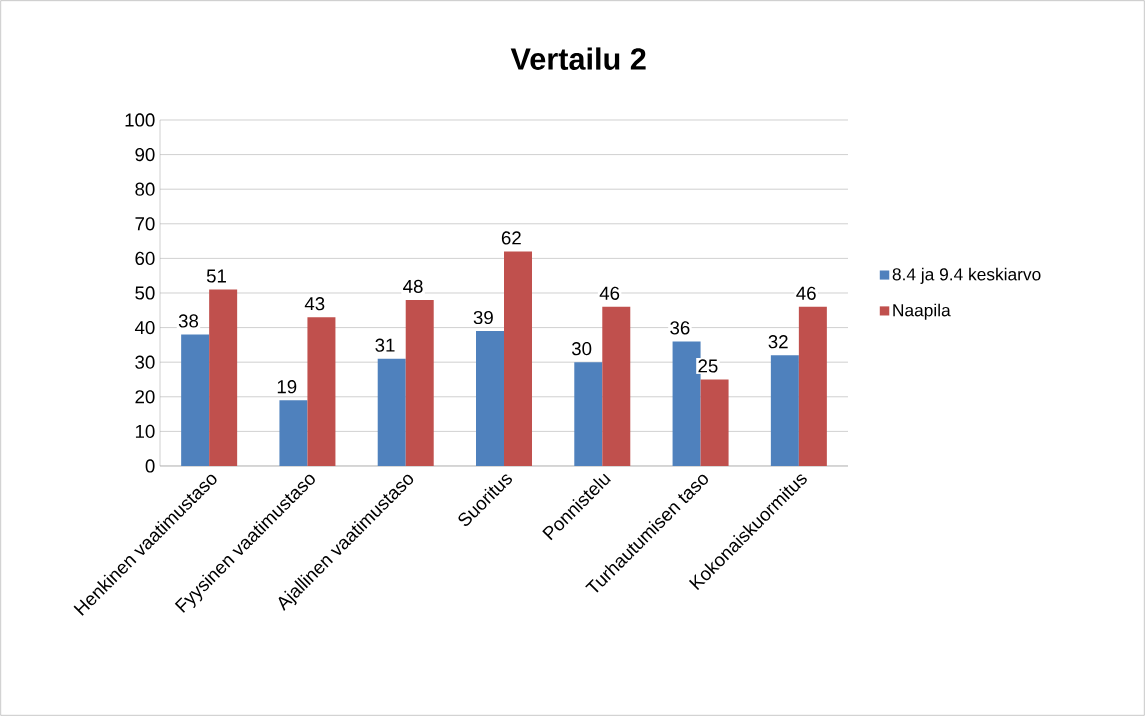 This screenshot has width=1145, height=716. I want to click on data-label: 19, so click(287, 387).